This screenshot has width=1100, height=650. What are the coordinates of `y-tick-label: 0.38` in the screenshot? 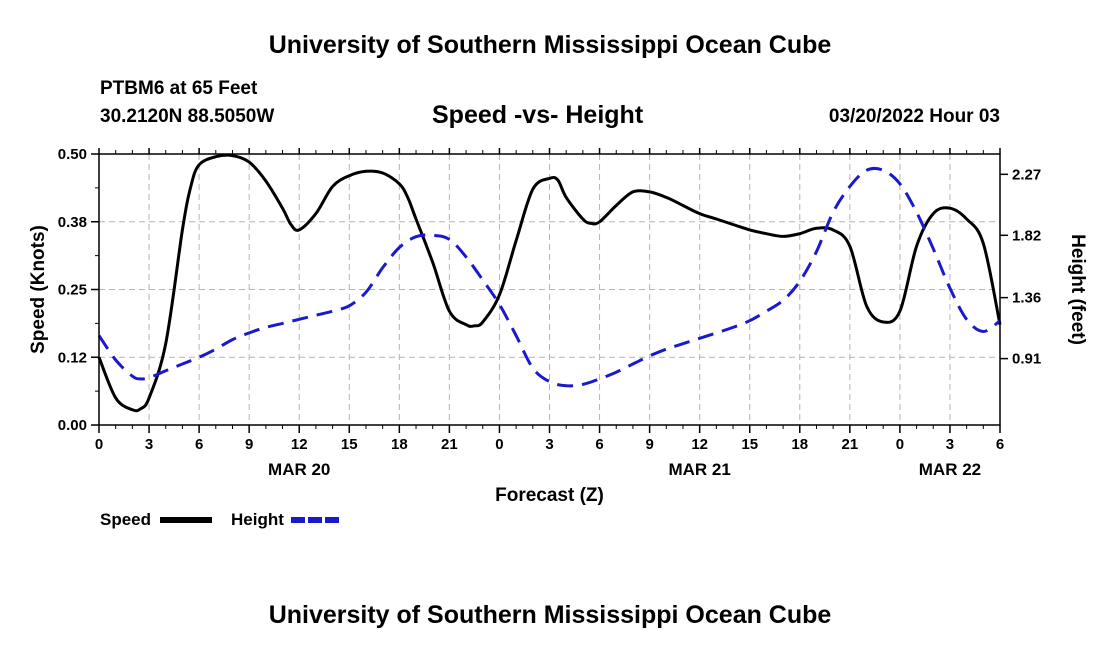 It's located at (72, 222).